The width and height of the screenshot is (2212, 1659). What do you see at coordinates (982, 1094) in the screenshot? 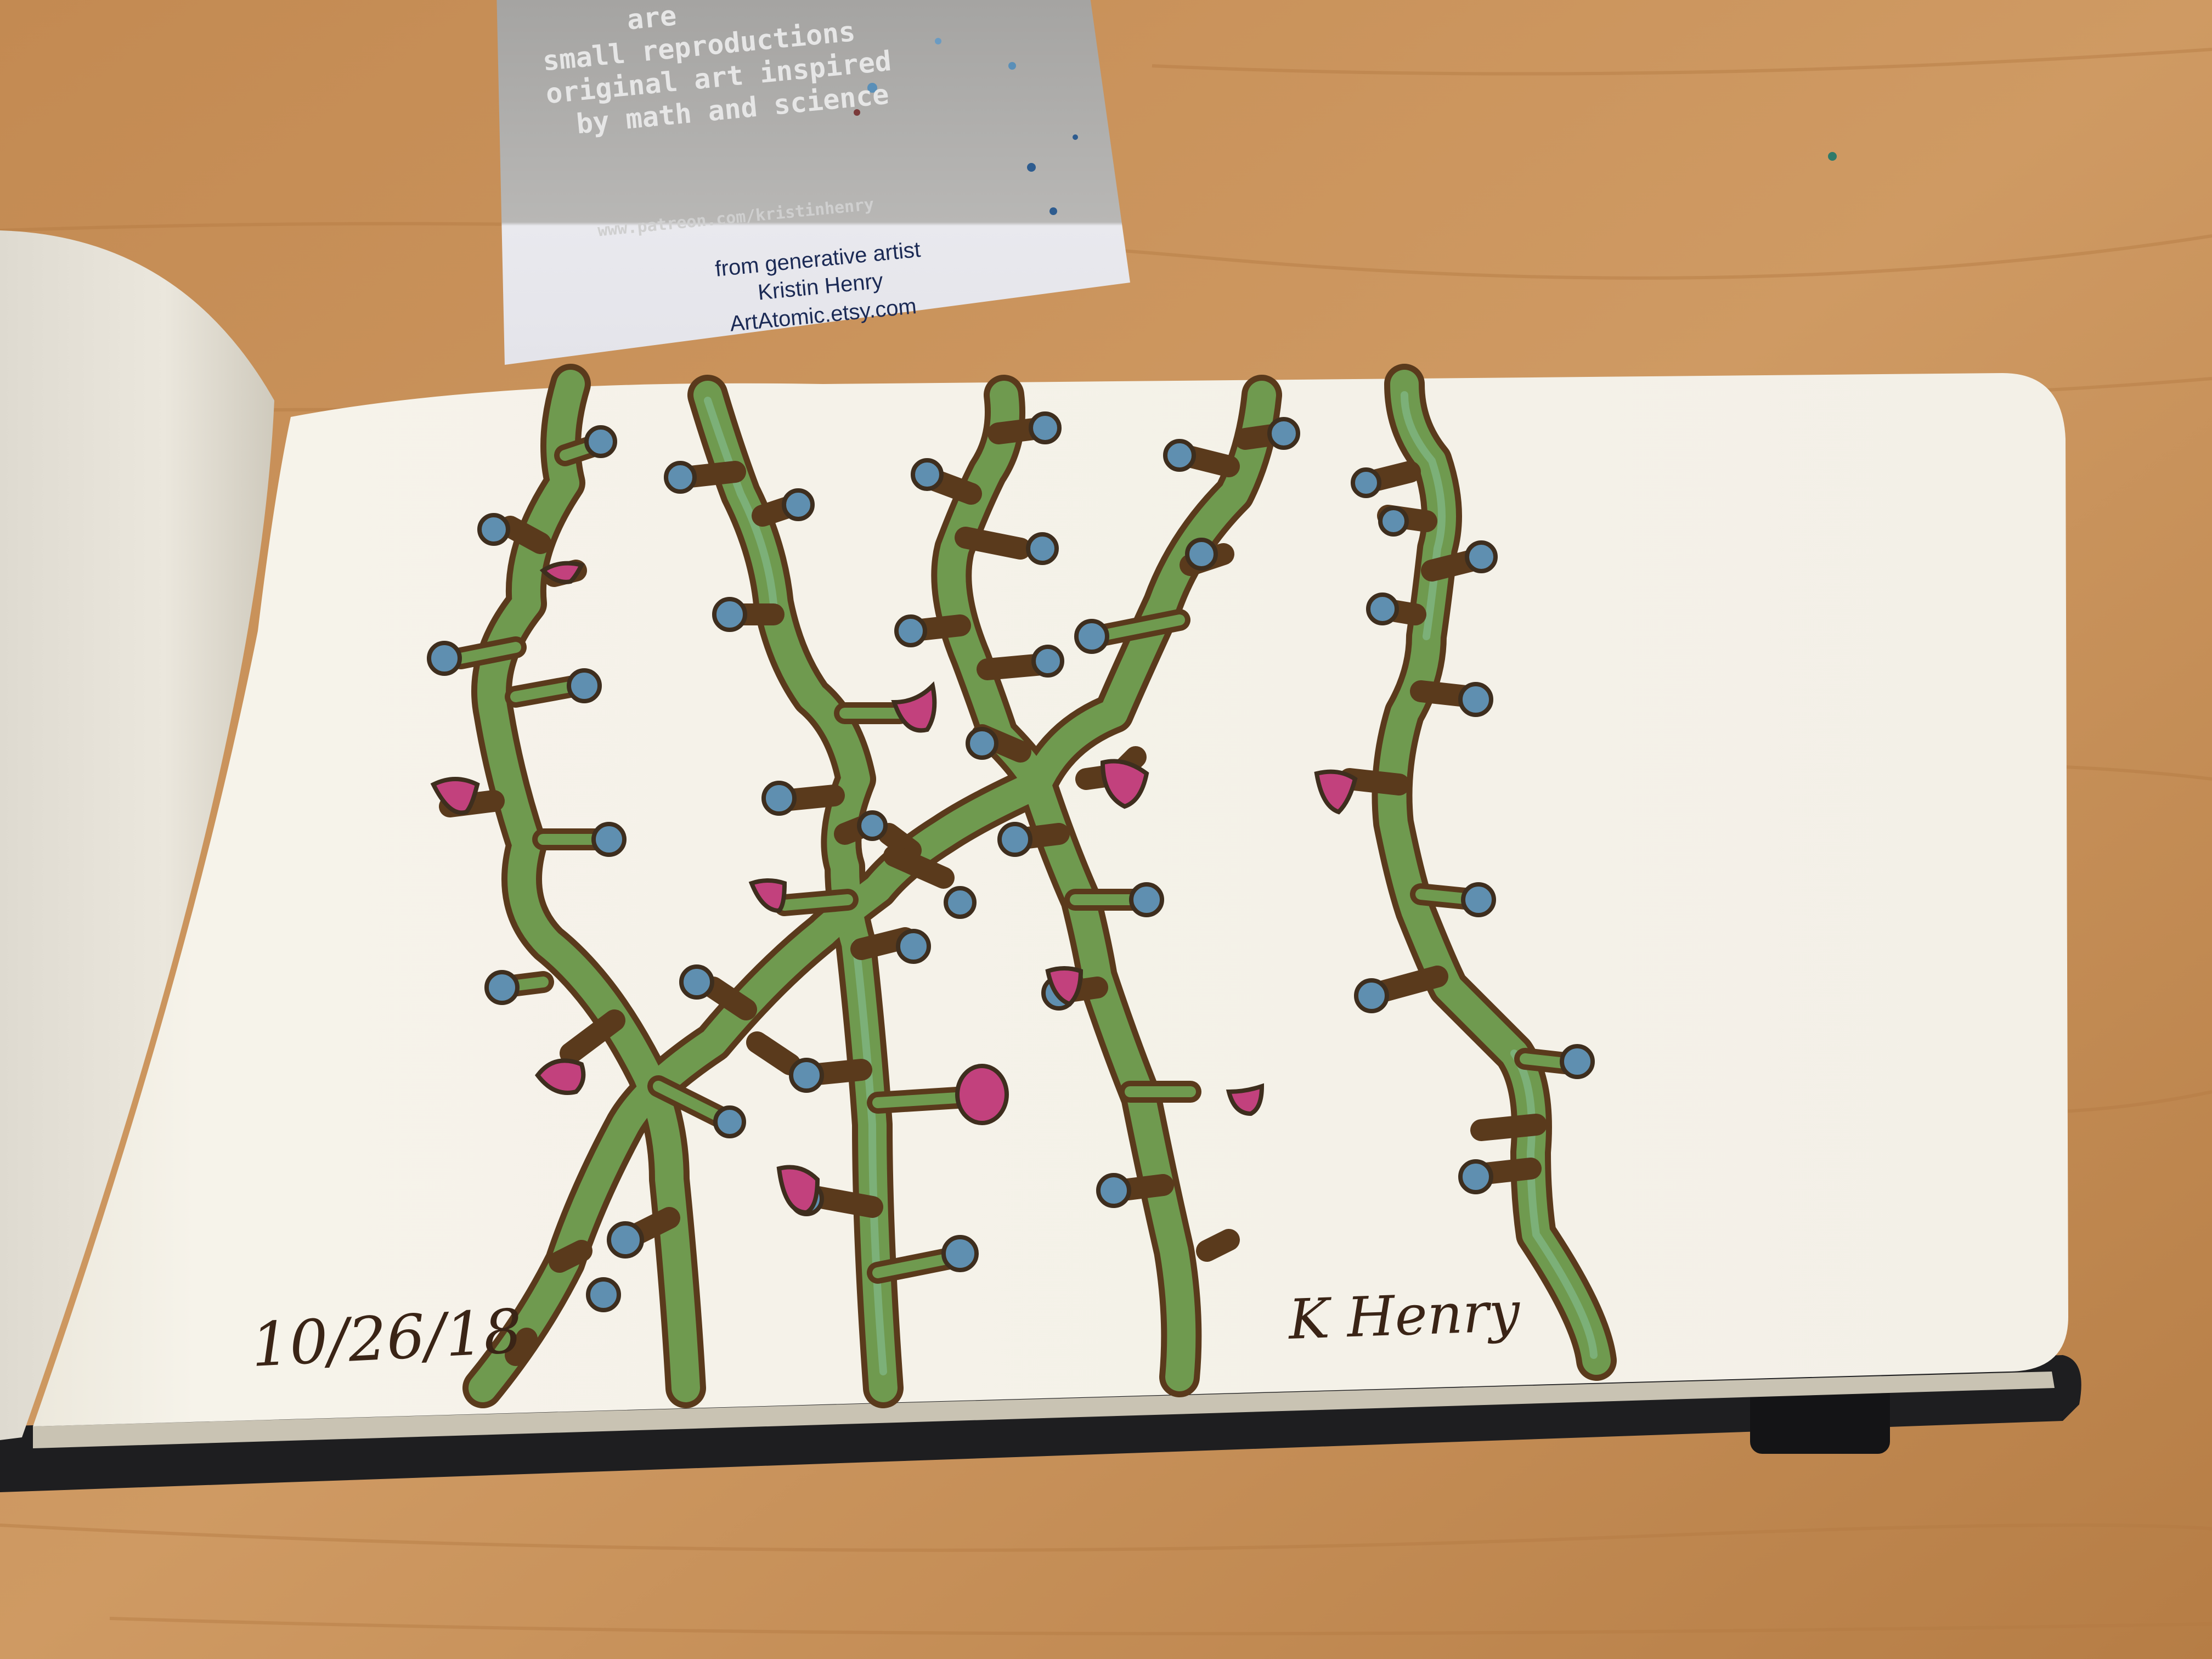
I see `bud-pink-large` at bounding box center [982, 1094].